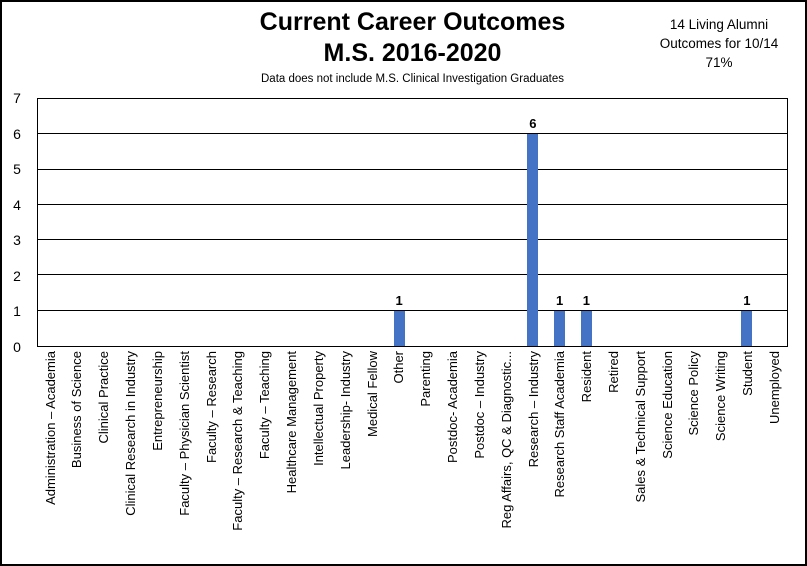  What do you see at coordinates (17, 222) in the screenshot?
I see `y-axis: 0 1 2 3 4 5 6 7` at bounding box center [17, 222].